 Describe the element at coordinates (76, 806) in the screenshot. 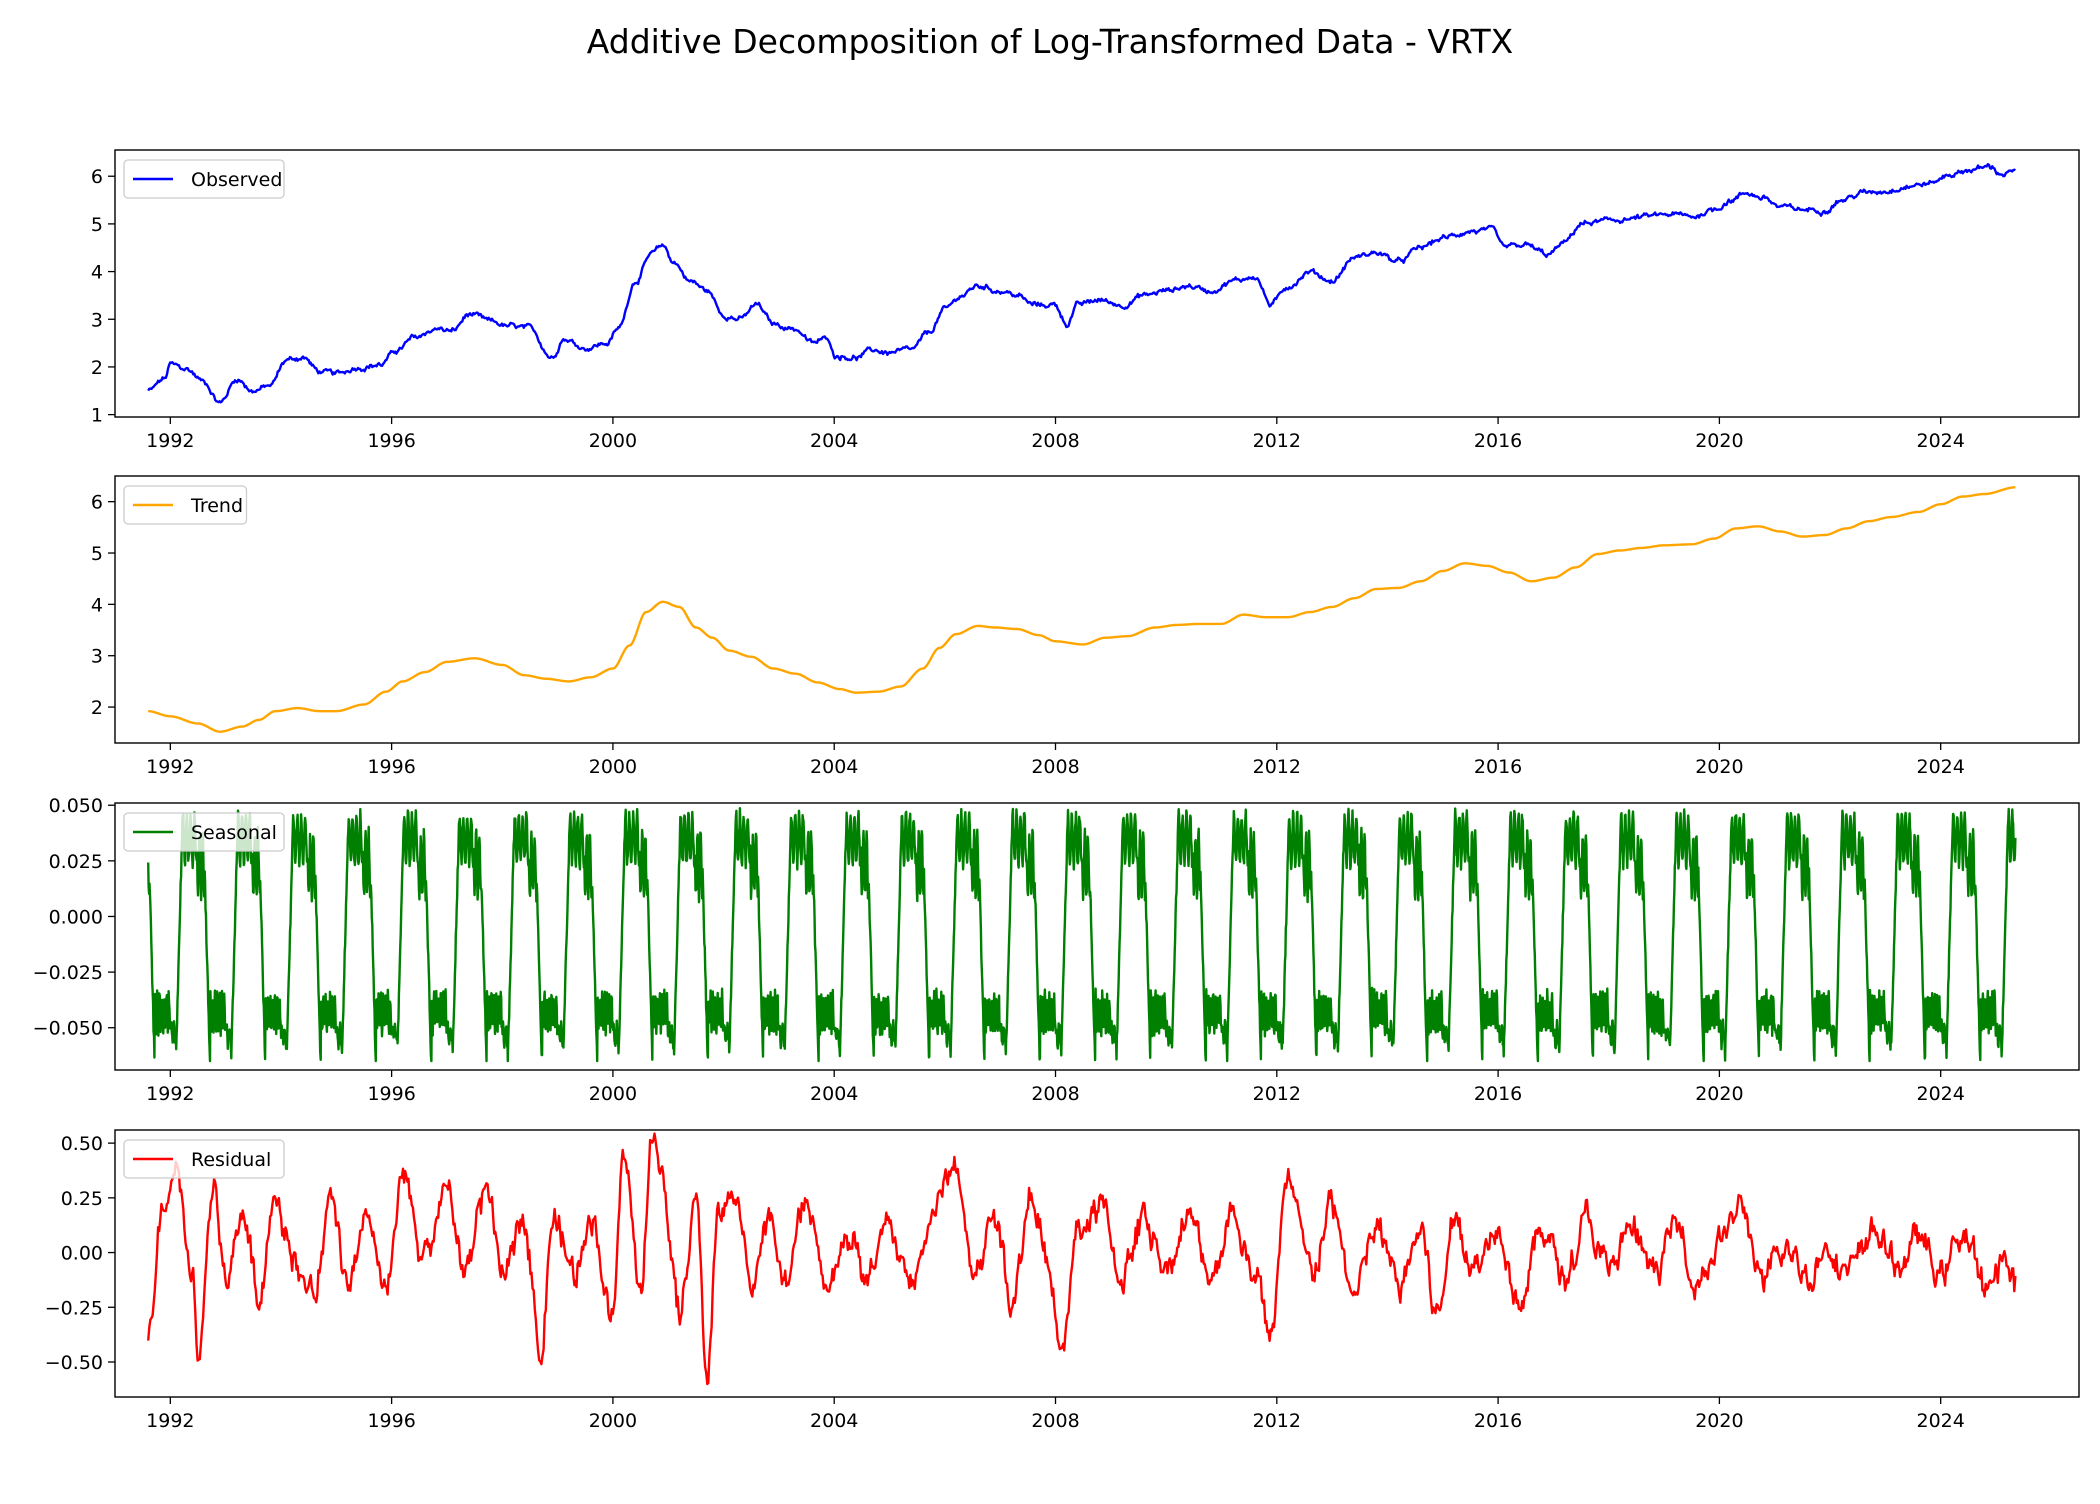

I see `y-tick-label: 0.050` at that location.